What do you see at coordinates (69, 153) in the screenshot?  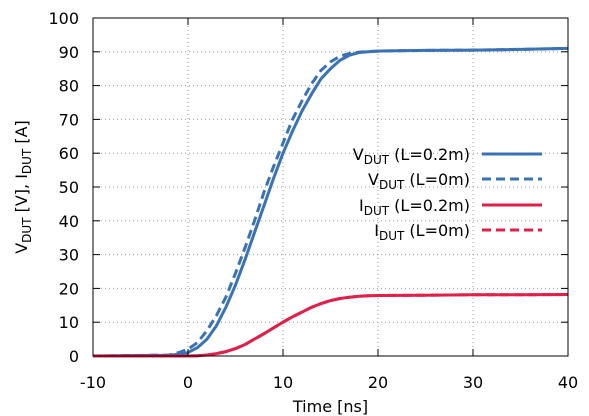 I see `y-tick-label: 60` at bounding box center [69, 153].